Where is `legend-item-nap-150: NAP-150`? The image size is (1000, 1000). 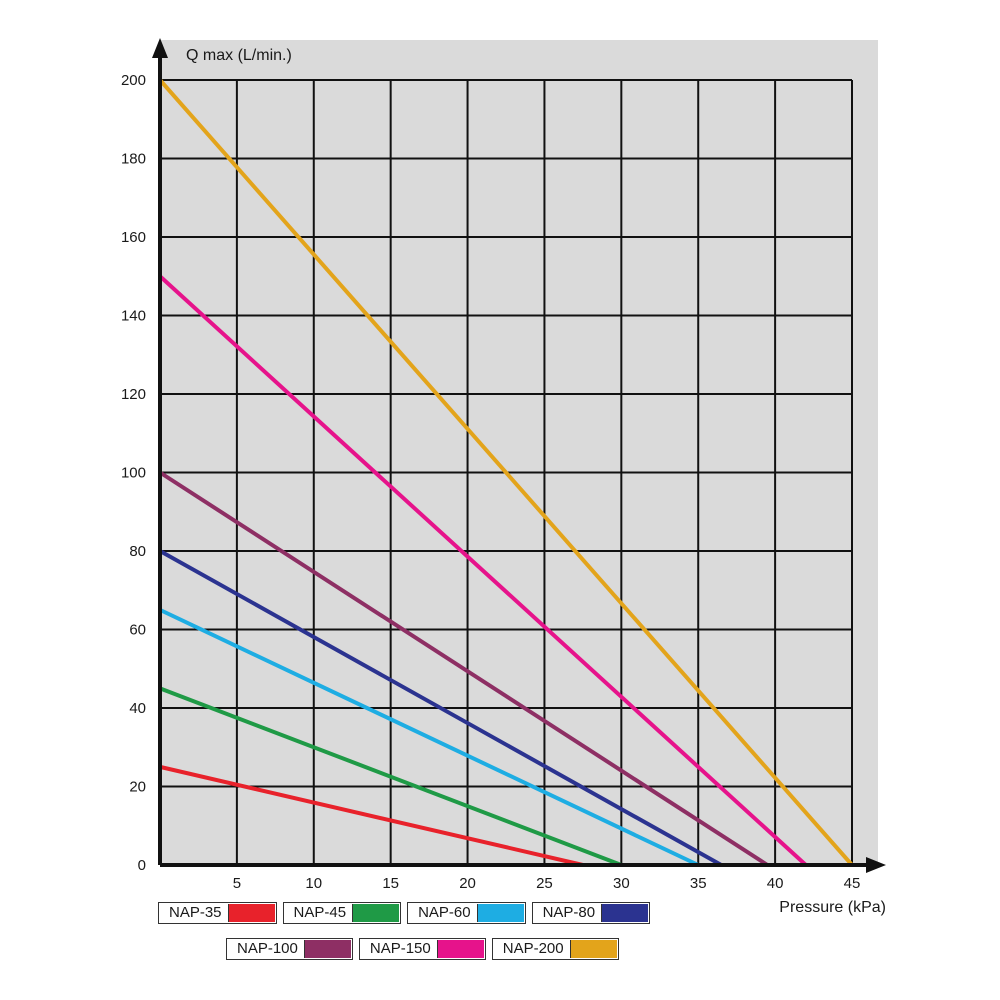
legend-item-nap-150: NAP-150 is located at coordinates (422, 949).